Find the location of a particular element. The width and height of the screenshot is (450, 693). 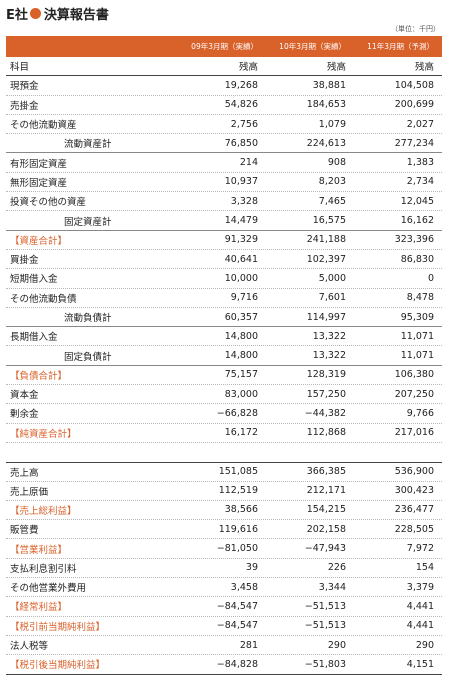

row-value-c3: 16,162 is located at coordinates (417, 221).